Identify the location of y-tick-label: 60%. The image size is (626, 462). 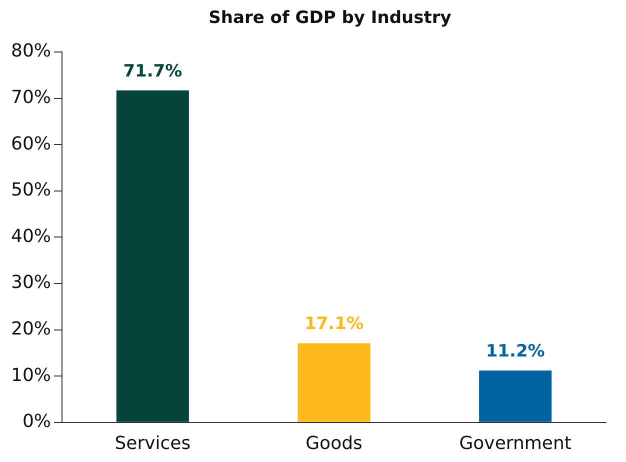
(31, 143).